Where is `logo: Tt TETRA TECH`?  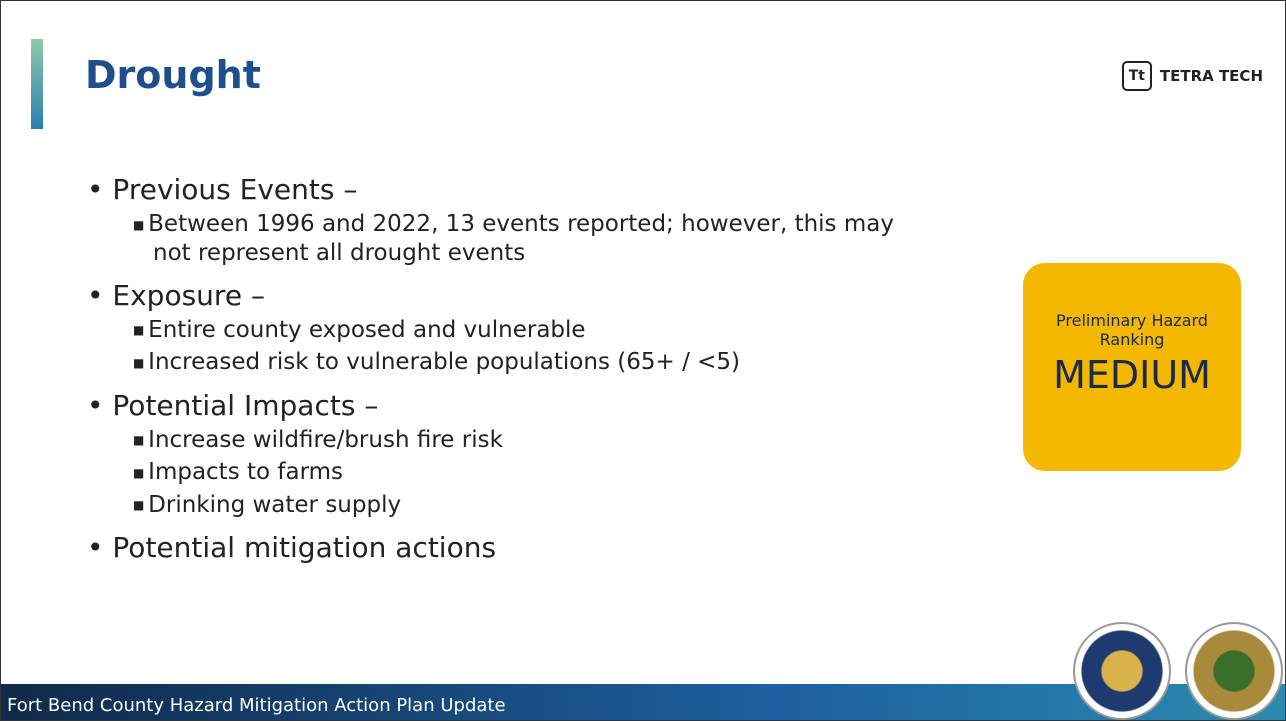 logo: Tt TETRA TECH is located at coordinates (1192, 76).